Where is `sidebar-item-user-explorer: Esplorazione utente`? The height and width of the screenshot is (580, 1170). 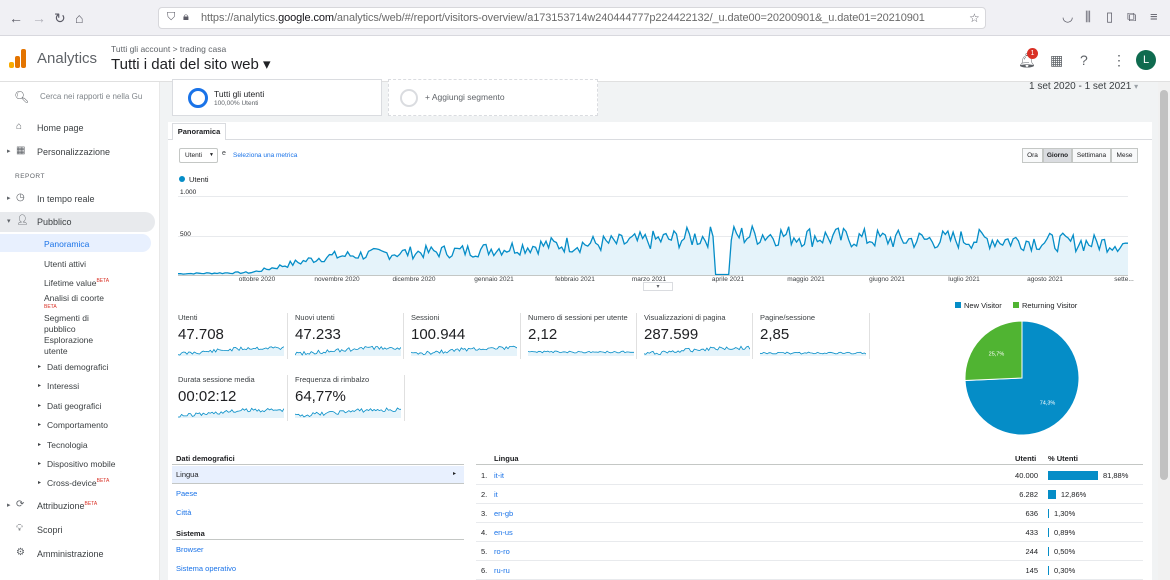
sidebar-item-user-explorer: Esplorazione utente is located at coordinates (69, 345).